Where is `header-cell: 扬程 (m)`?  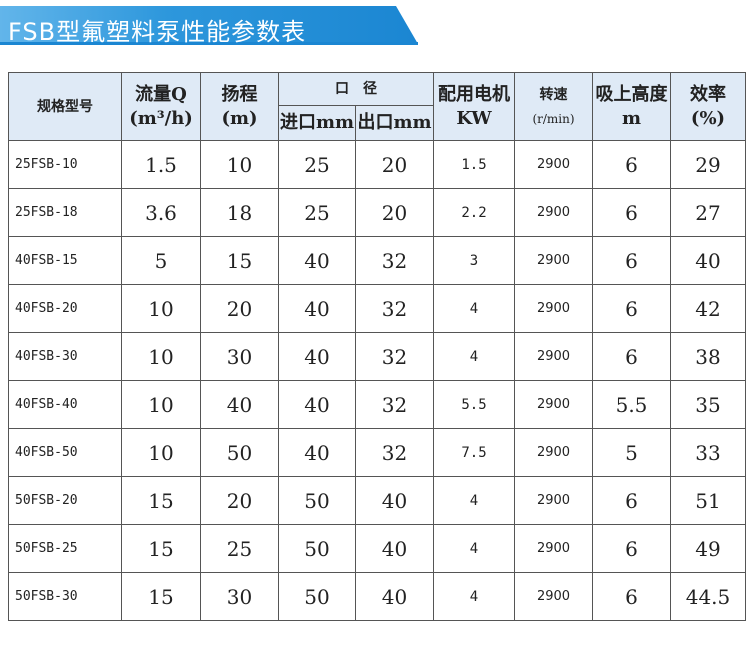
header-cell: 扬程 (m) is located at coordinates (239, 106).